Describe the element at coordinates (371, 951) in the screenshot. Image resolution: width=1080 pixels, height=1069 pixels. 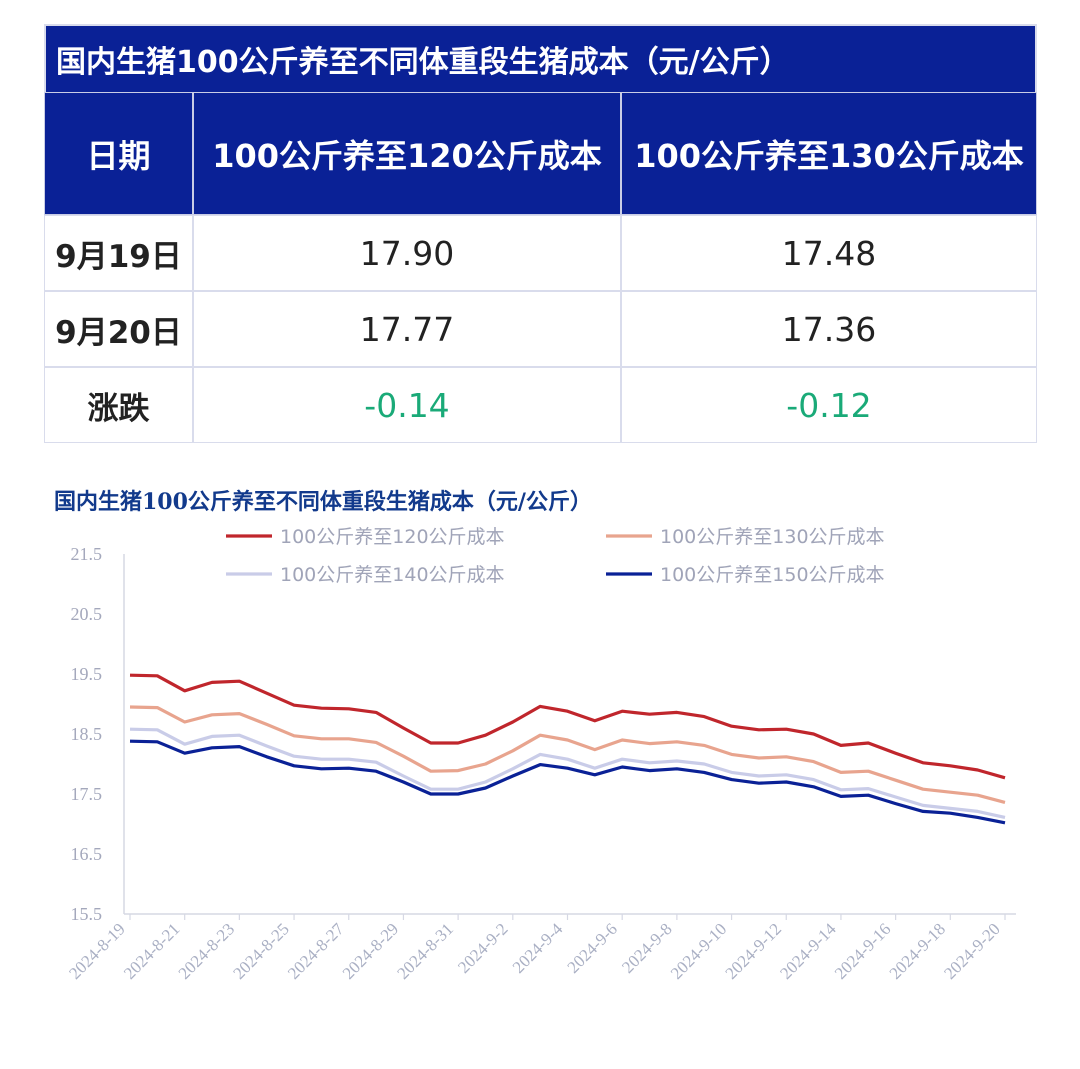
I see `x-tick-label: 2024-8-29` at that location.